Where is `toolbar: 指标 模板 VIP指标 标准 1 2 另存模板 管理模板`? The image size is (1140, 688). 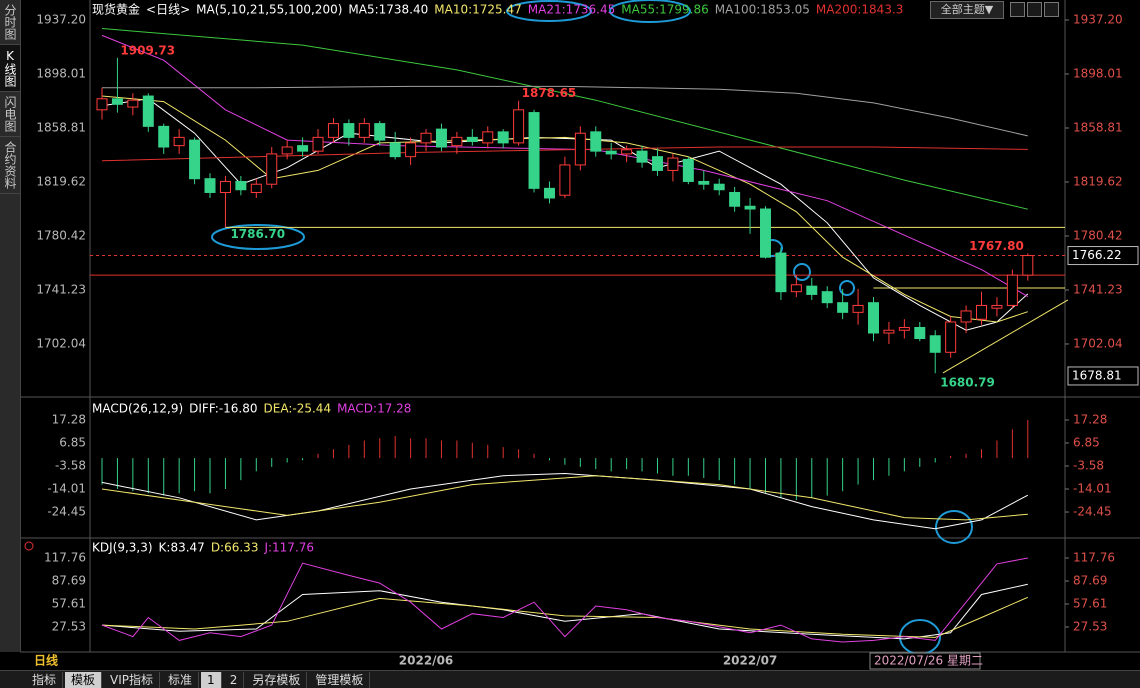
toolbar: 指标 模板 VIP指标 标准 1 2 另存模板 管理模板 is located at coordinates (570, 679).